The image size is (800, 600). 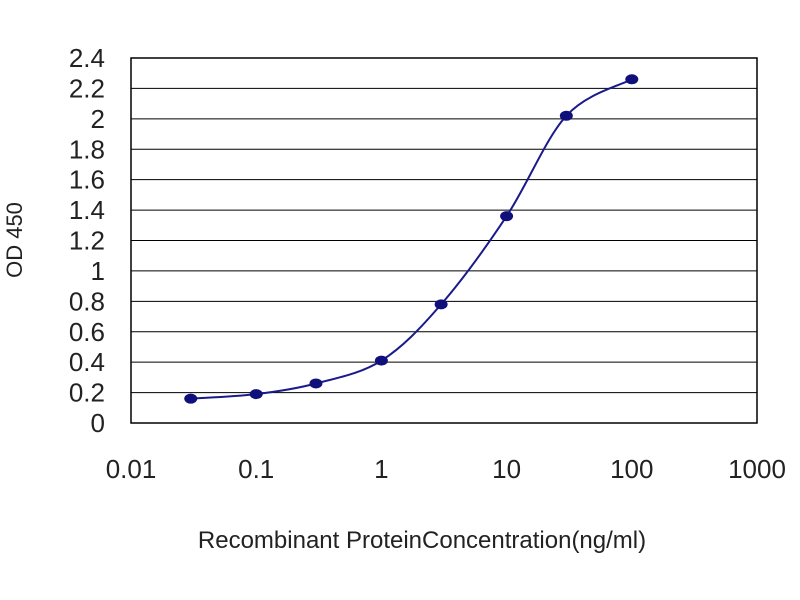 I want to click on x-axis-title: Recombinant ProteinConcentration(ng/ml), so click(x=422, y=540).